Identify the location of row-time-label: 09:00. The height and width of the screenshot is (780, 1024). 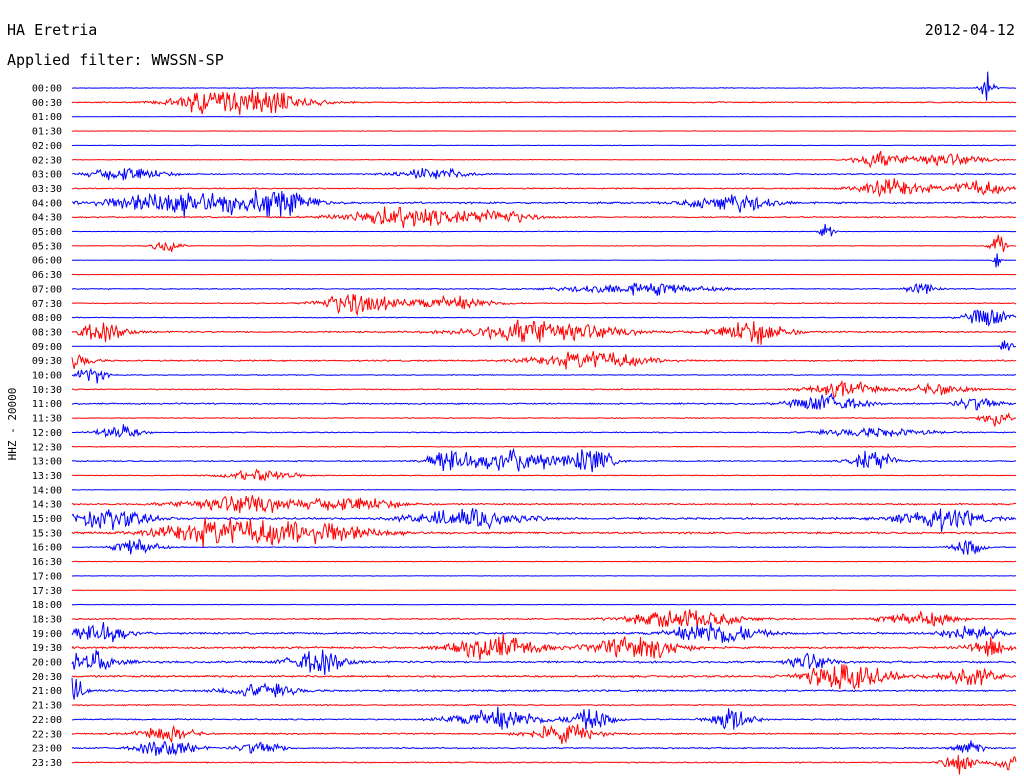
(47, 347).